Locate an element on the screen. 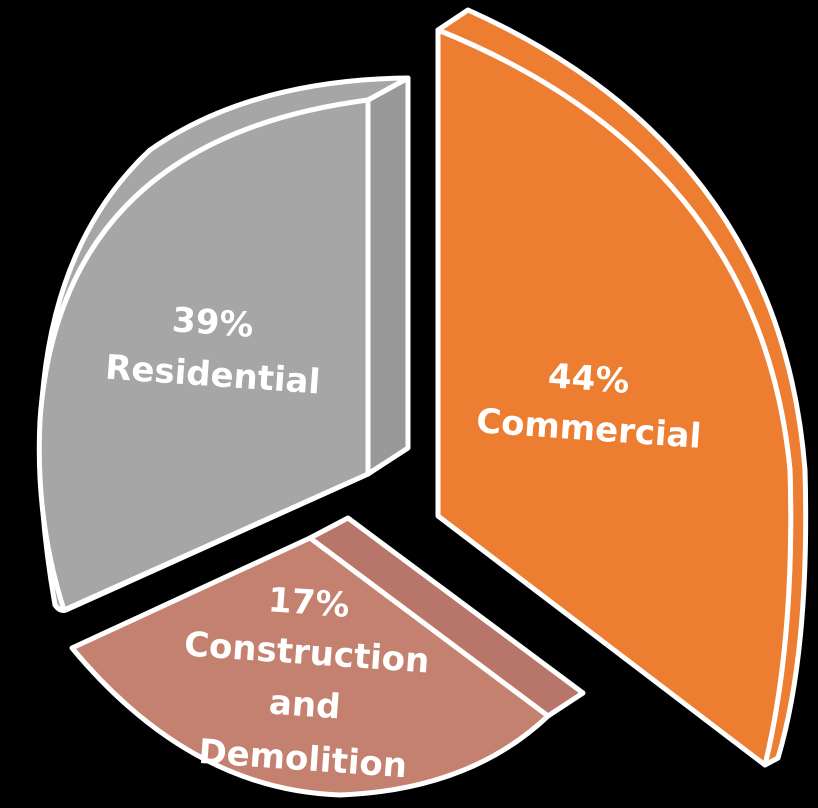 The image size is (818, 808). slice-residential-side is located at coordinates (388, 276).